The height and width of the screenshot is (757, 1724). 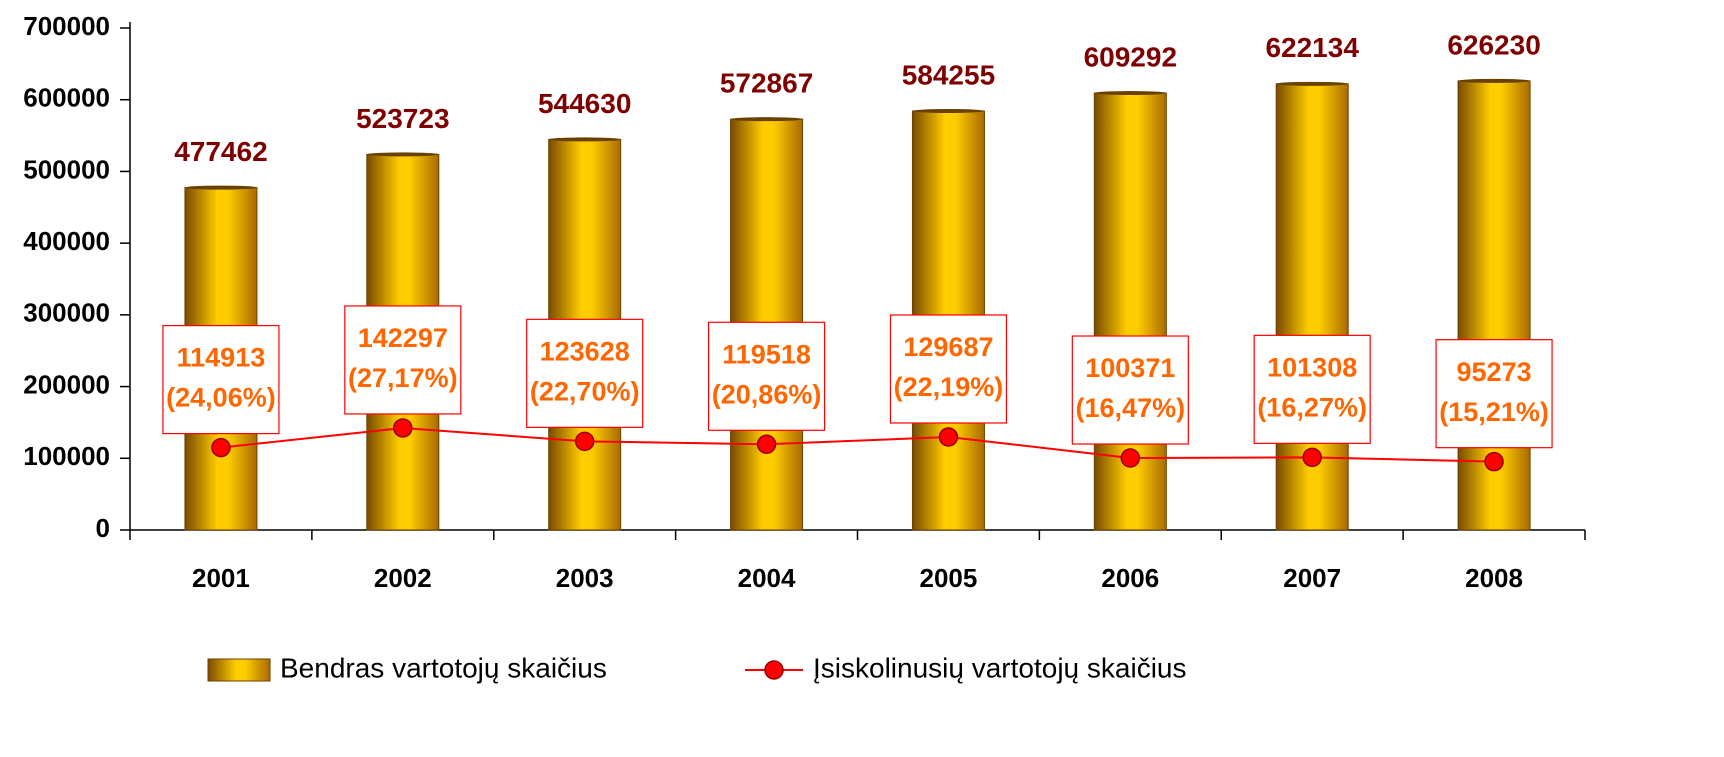 I want to click on legend-swatch, so click(x=239, y=670).